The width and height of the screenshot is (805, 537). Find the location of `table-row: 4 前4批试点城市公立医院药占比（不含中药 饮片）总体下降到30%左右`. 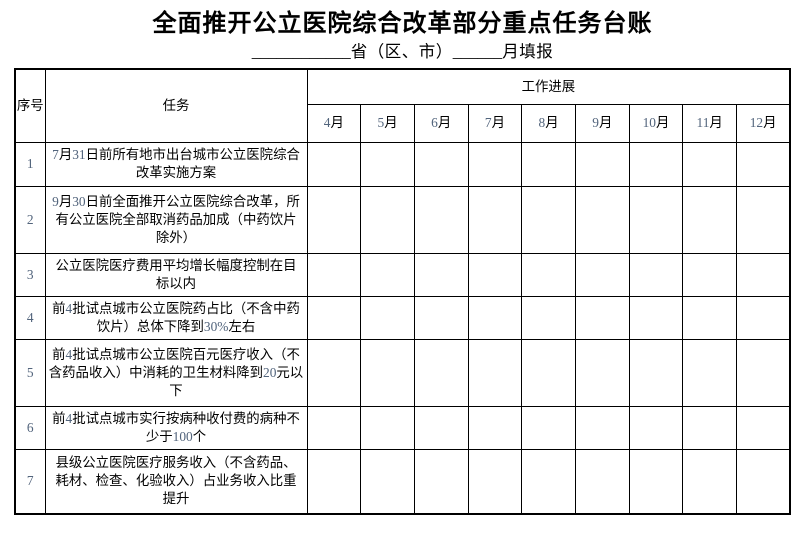

table-row: 4 前4批试点城市公立医院药占比（不含中药 饮片）总体下降到30%左右 is located at coordinates (402, 317).